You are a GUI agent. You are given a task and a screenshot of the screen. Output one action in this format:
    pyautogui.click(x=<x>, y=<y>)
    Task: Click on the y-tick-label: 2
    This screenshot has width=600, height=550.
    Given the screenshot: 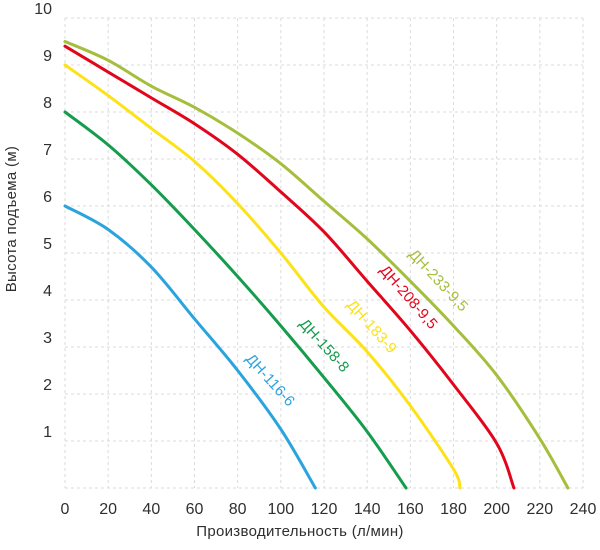 What is the action you would take?
    pyautogui.click(x=47, y=385)
    